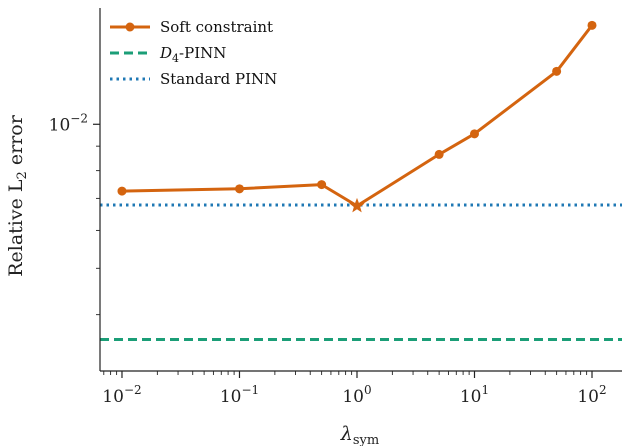 The image size is (626, 446). What do you see at coordinates (17, 195) in the screenshot?
I see `y-axis-label: Relative L2 error` at bounding box center [17, 195].